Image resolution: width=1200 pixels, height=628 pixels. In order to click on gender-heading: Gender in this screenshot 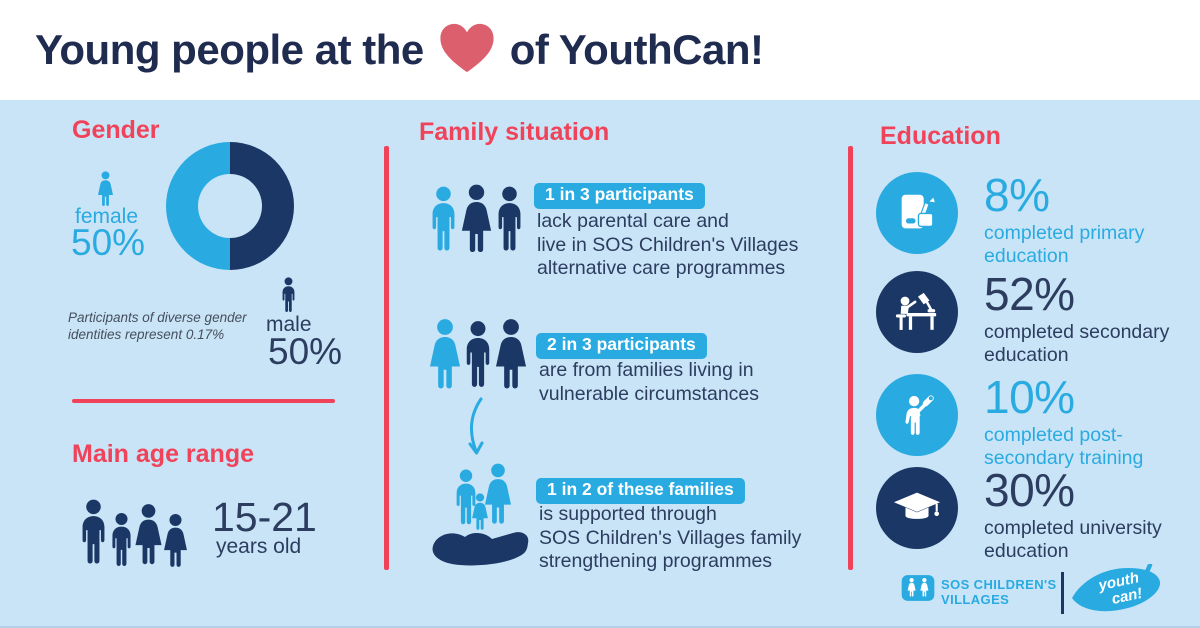, I will do `click(116, 130)`.